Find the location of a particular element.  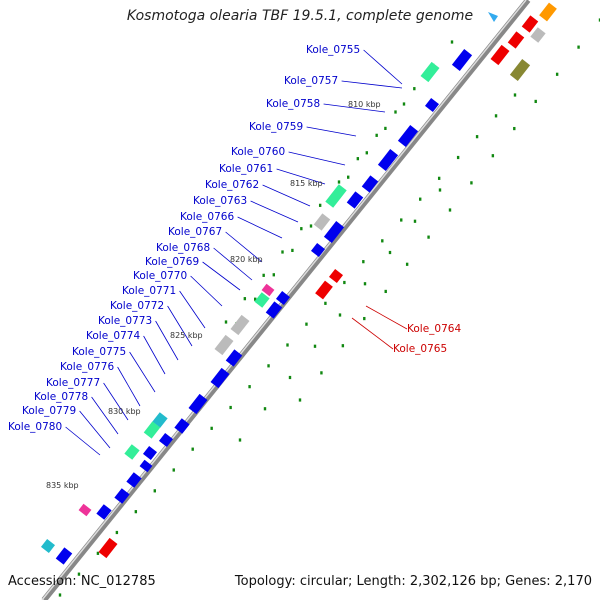

gene-label: Kole_0778 is located at coordinates (61, 397).